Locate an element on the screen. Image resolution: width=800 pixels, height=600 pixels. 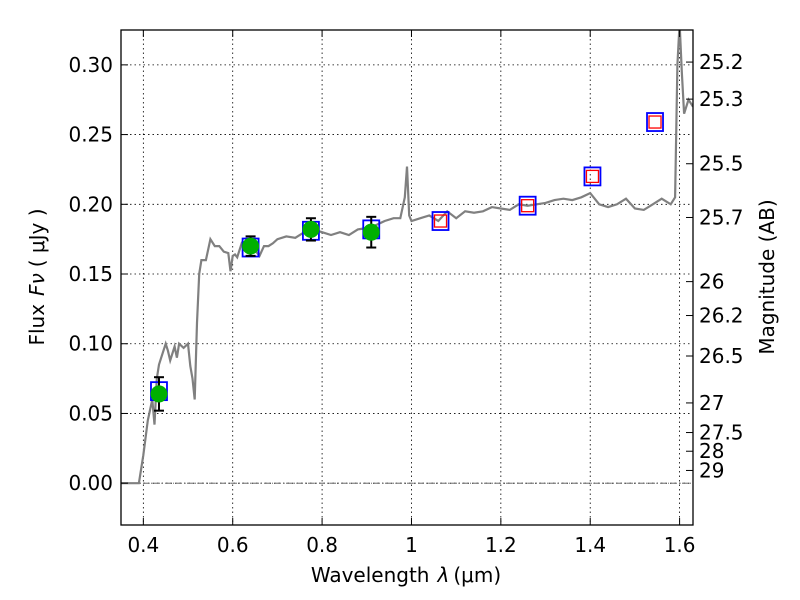
mag-tick-label: 25.2 is located at coordinates (721, 62).